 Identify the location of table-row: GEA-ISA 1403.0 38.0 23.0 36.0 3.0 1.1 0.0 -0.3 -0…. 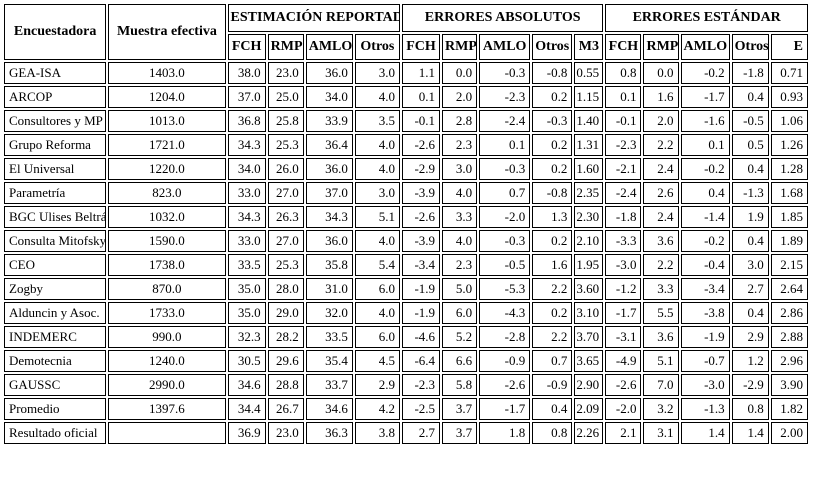
(406, 73).